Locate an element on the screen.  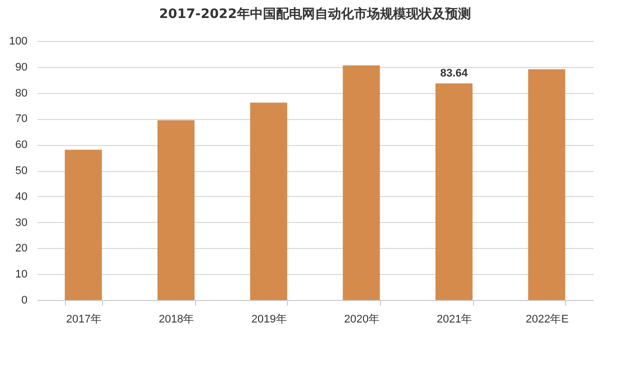
y-tick-label: 0 is located at coordinates (24, 300).